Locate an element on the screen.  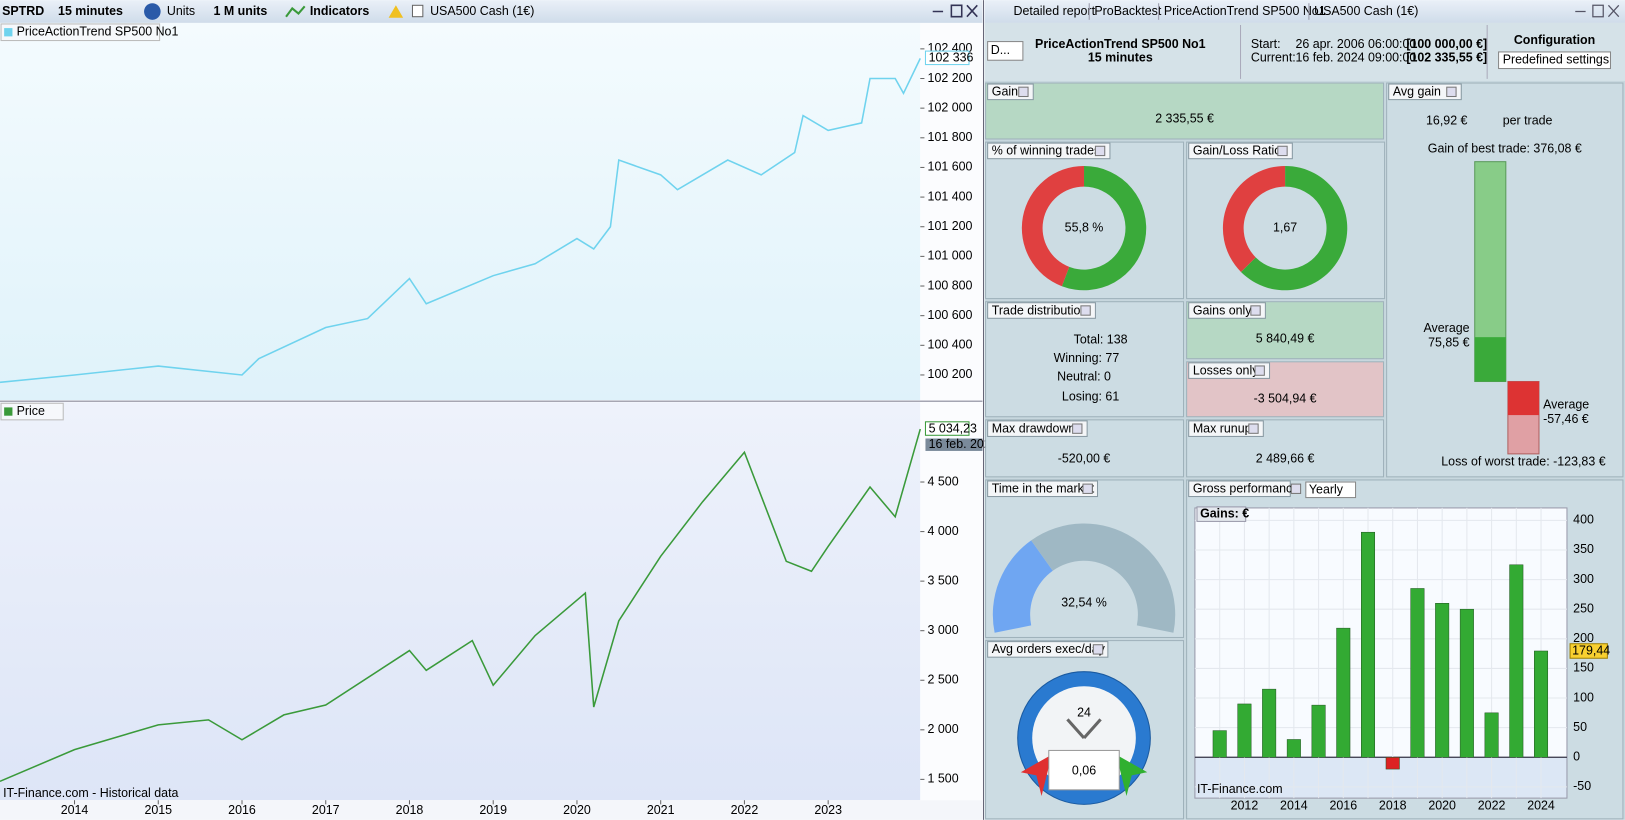
y-tick-label: -50 is located at coordinates (1582, 786).